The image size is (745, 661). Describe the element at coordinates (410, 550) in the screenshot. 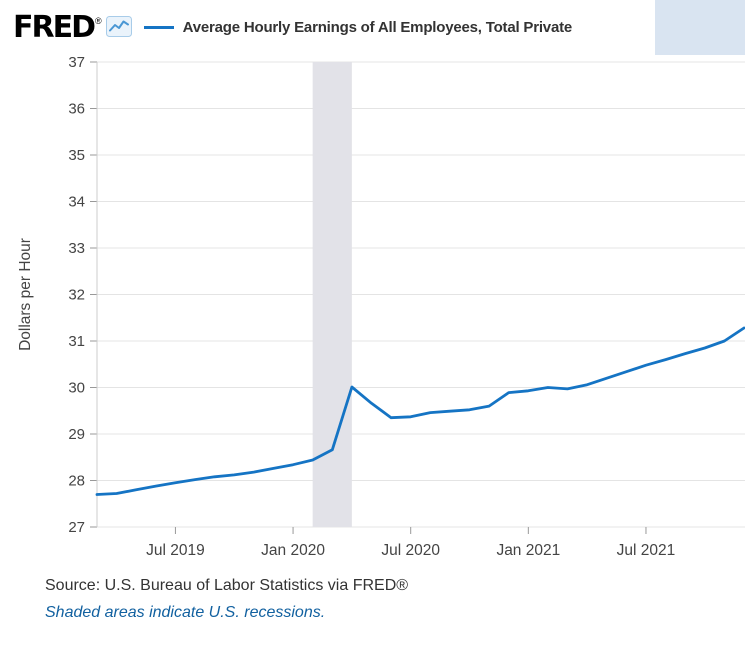

I see `x-tick-label: Jul 2020` at that location.